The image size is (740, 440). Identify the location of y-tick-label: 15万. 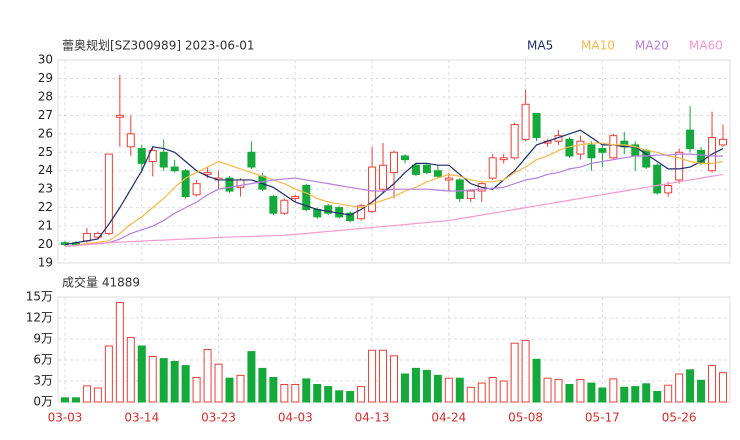
(39, 297).